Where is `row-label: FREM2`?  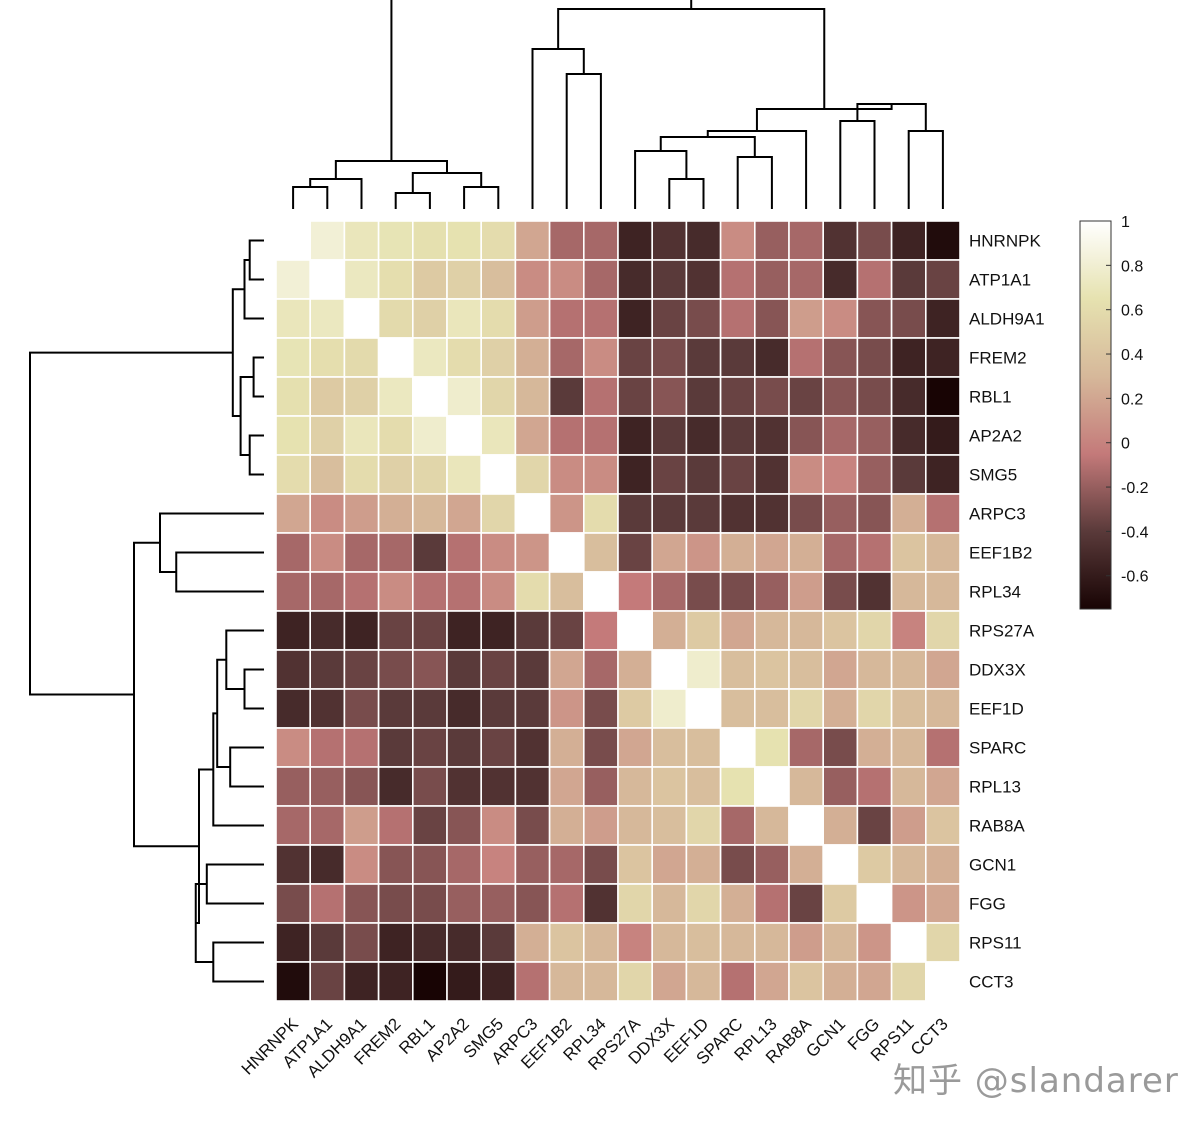
row-label: FREM2 is located at coordinates (998, 358).